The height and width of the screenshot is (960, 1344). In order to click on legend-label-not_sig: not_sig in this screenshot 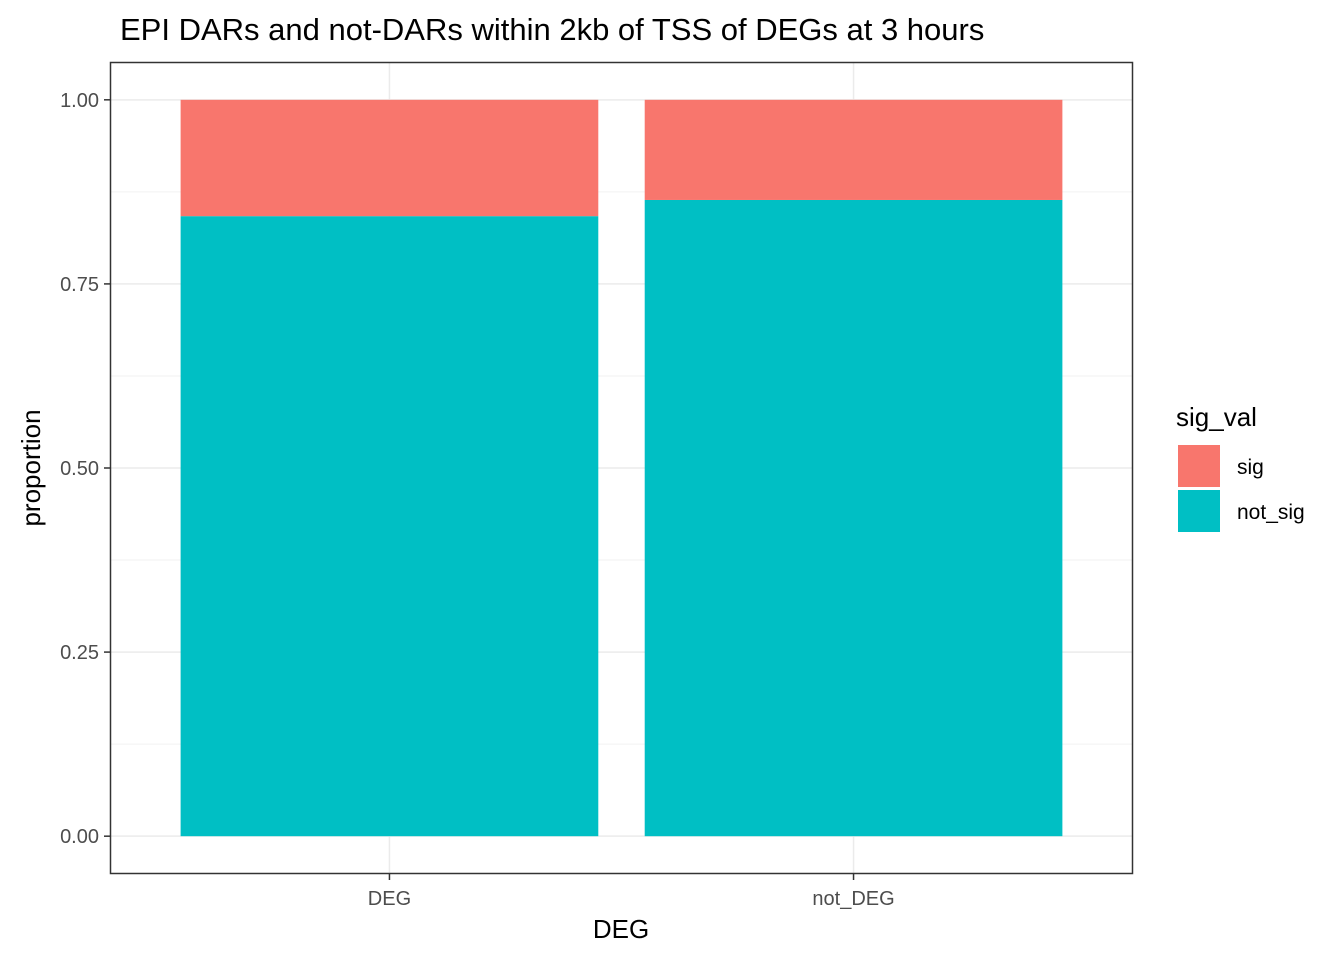, I will do `click(1271, 512)`.